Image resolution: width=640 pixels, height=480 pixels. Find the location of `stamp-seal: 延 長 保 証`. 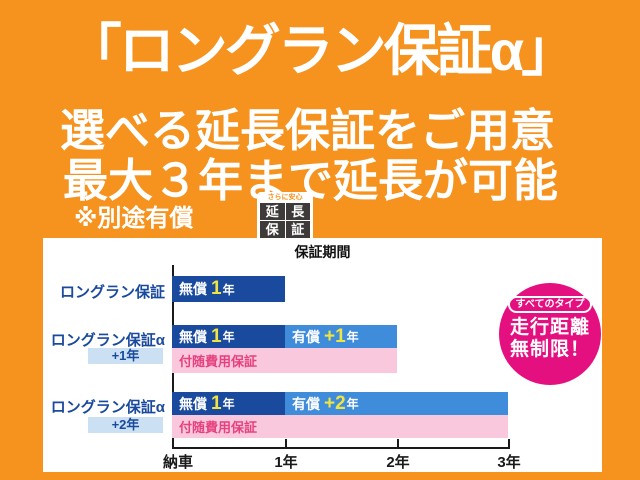

stamp-seal: 延 長 保 証 is located at coordinates (285, 220).